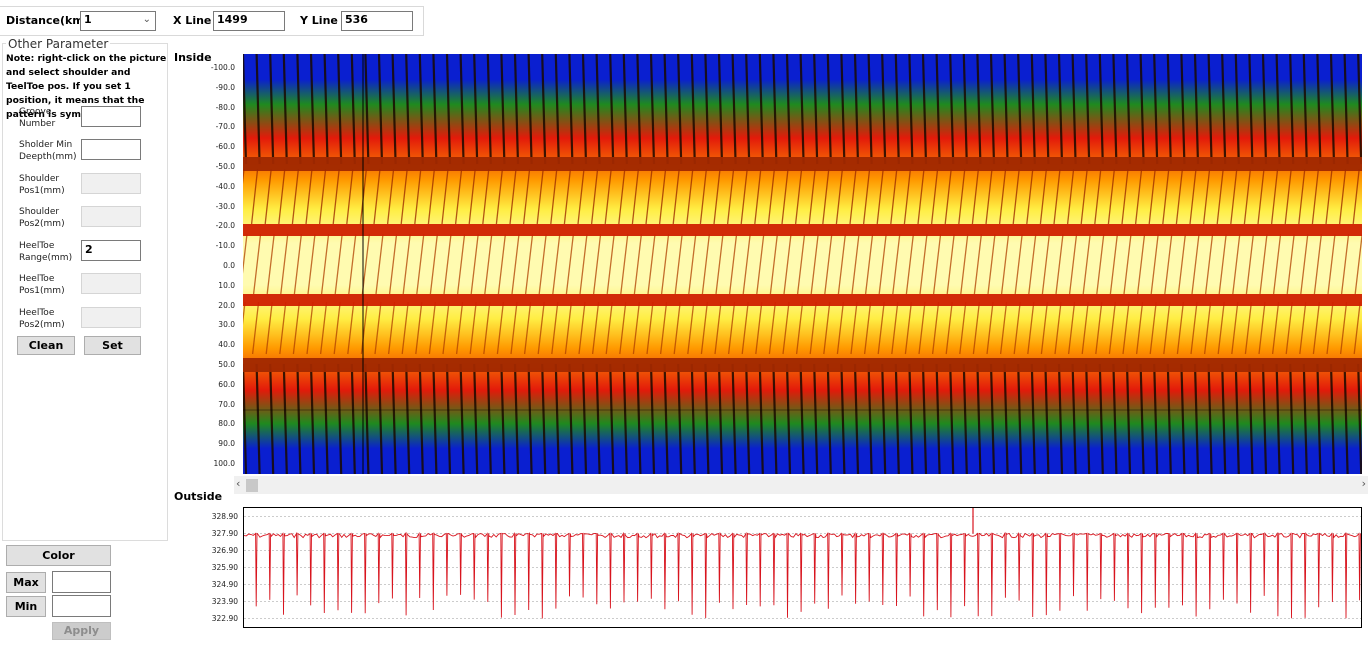 The height and width of the screenshot is (648, 1368). Describe the element at coordinates (801, 485) in the screenshot. I see `heatmap-horizontal-scrollbar: ‹ ›` at that location.